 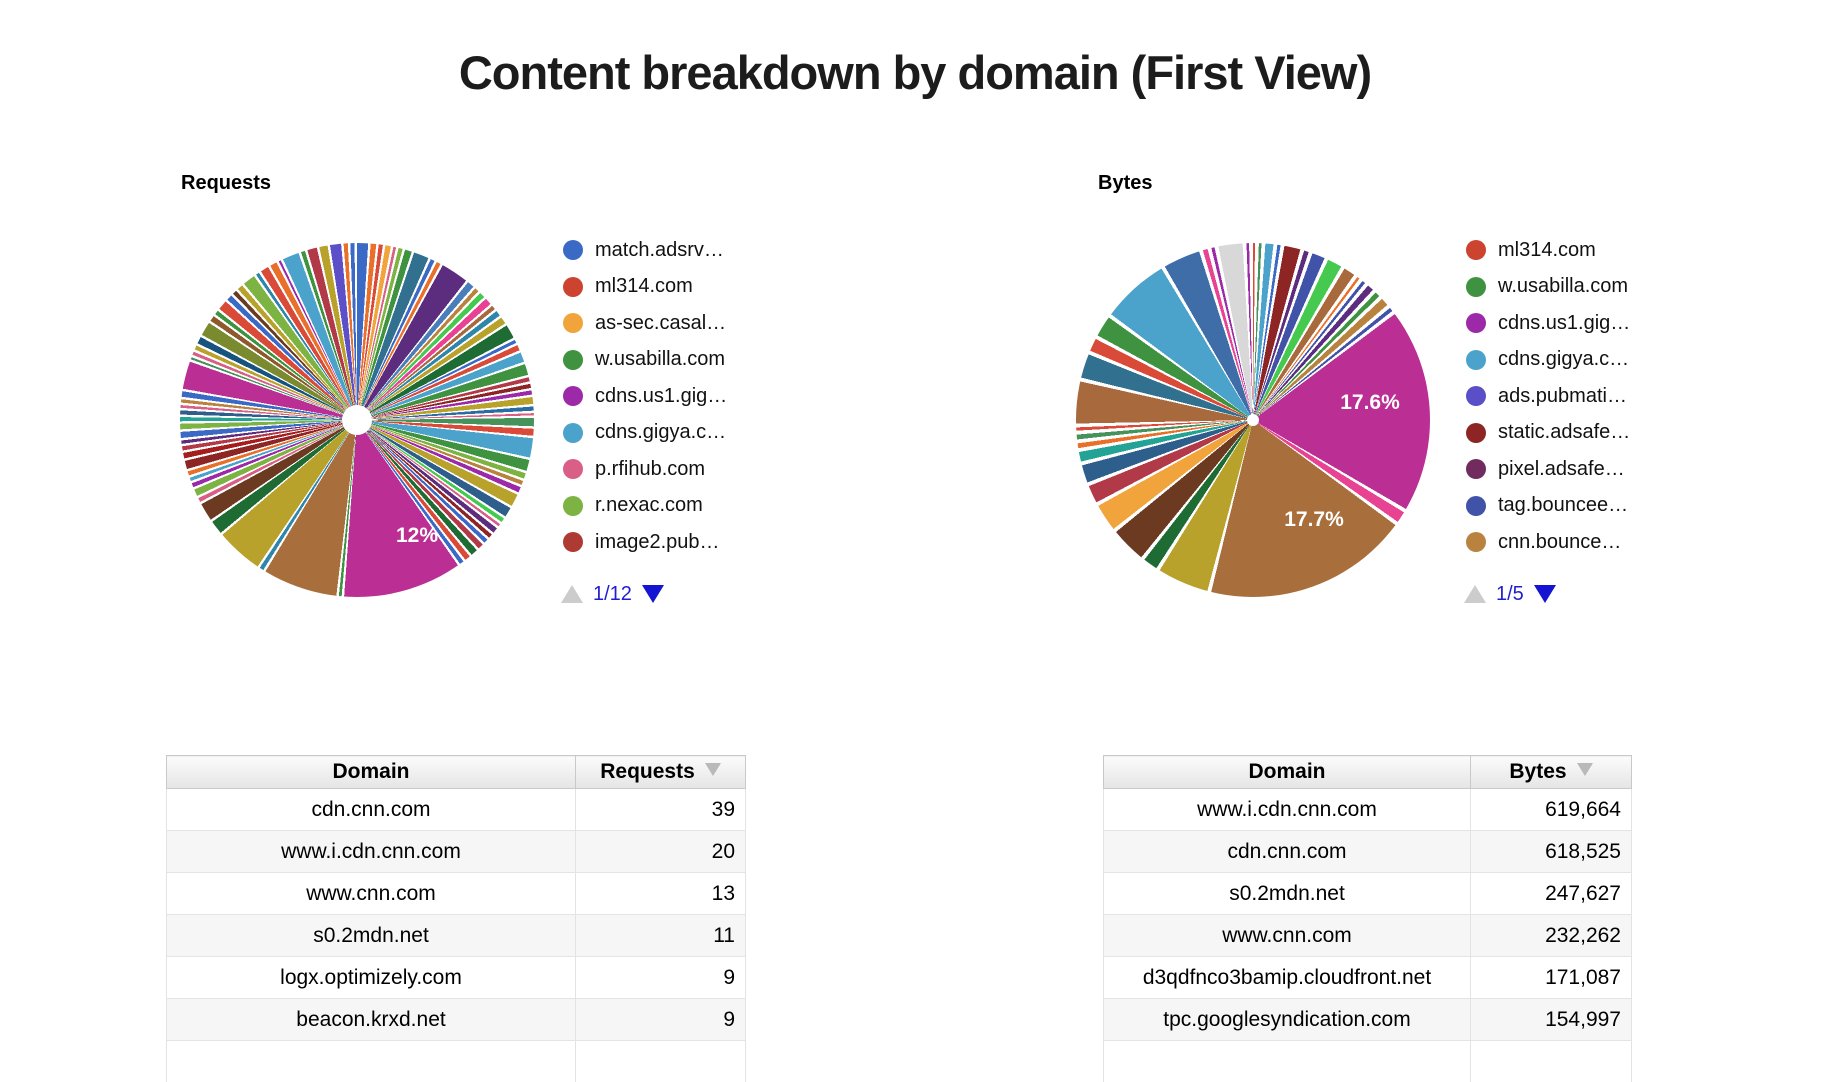 I want to click on value-cell: 247,627, so click(x=1551, y=894).